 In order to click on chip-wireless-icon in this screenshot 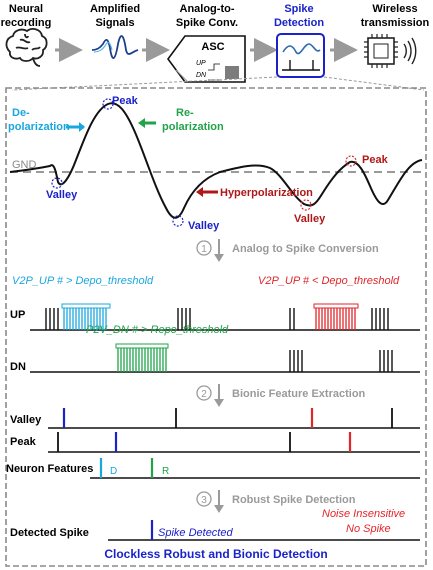, I will do `click(390, 51)`.